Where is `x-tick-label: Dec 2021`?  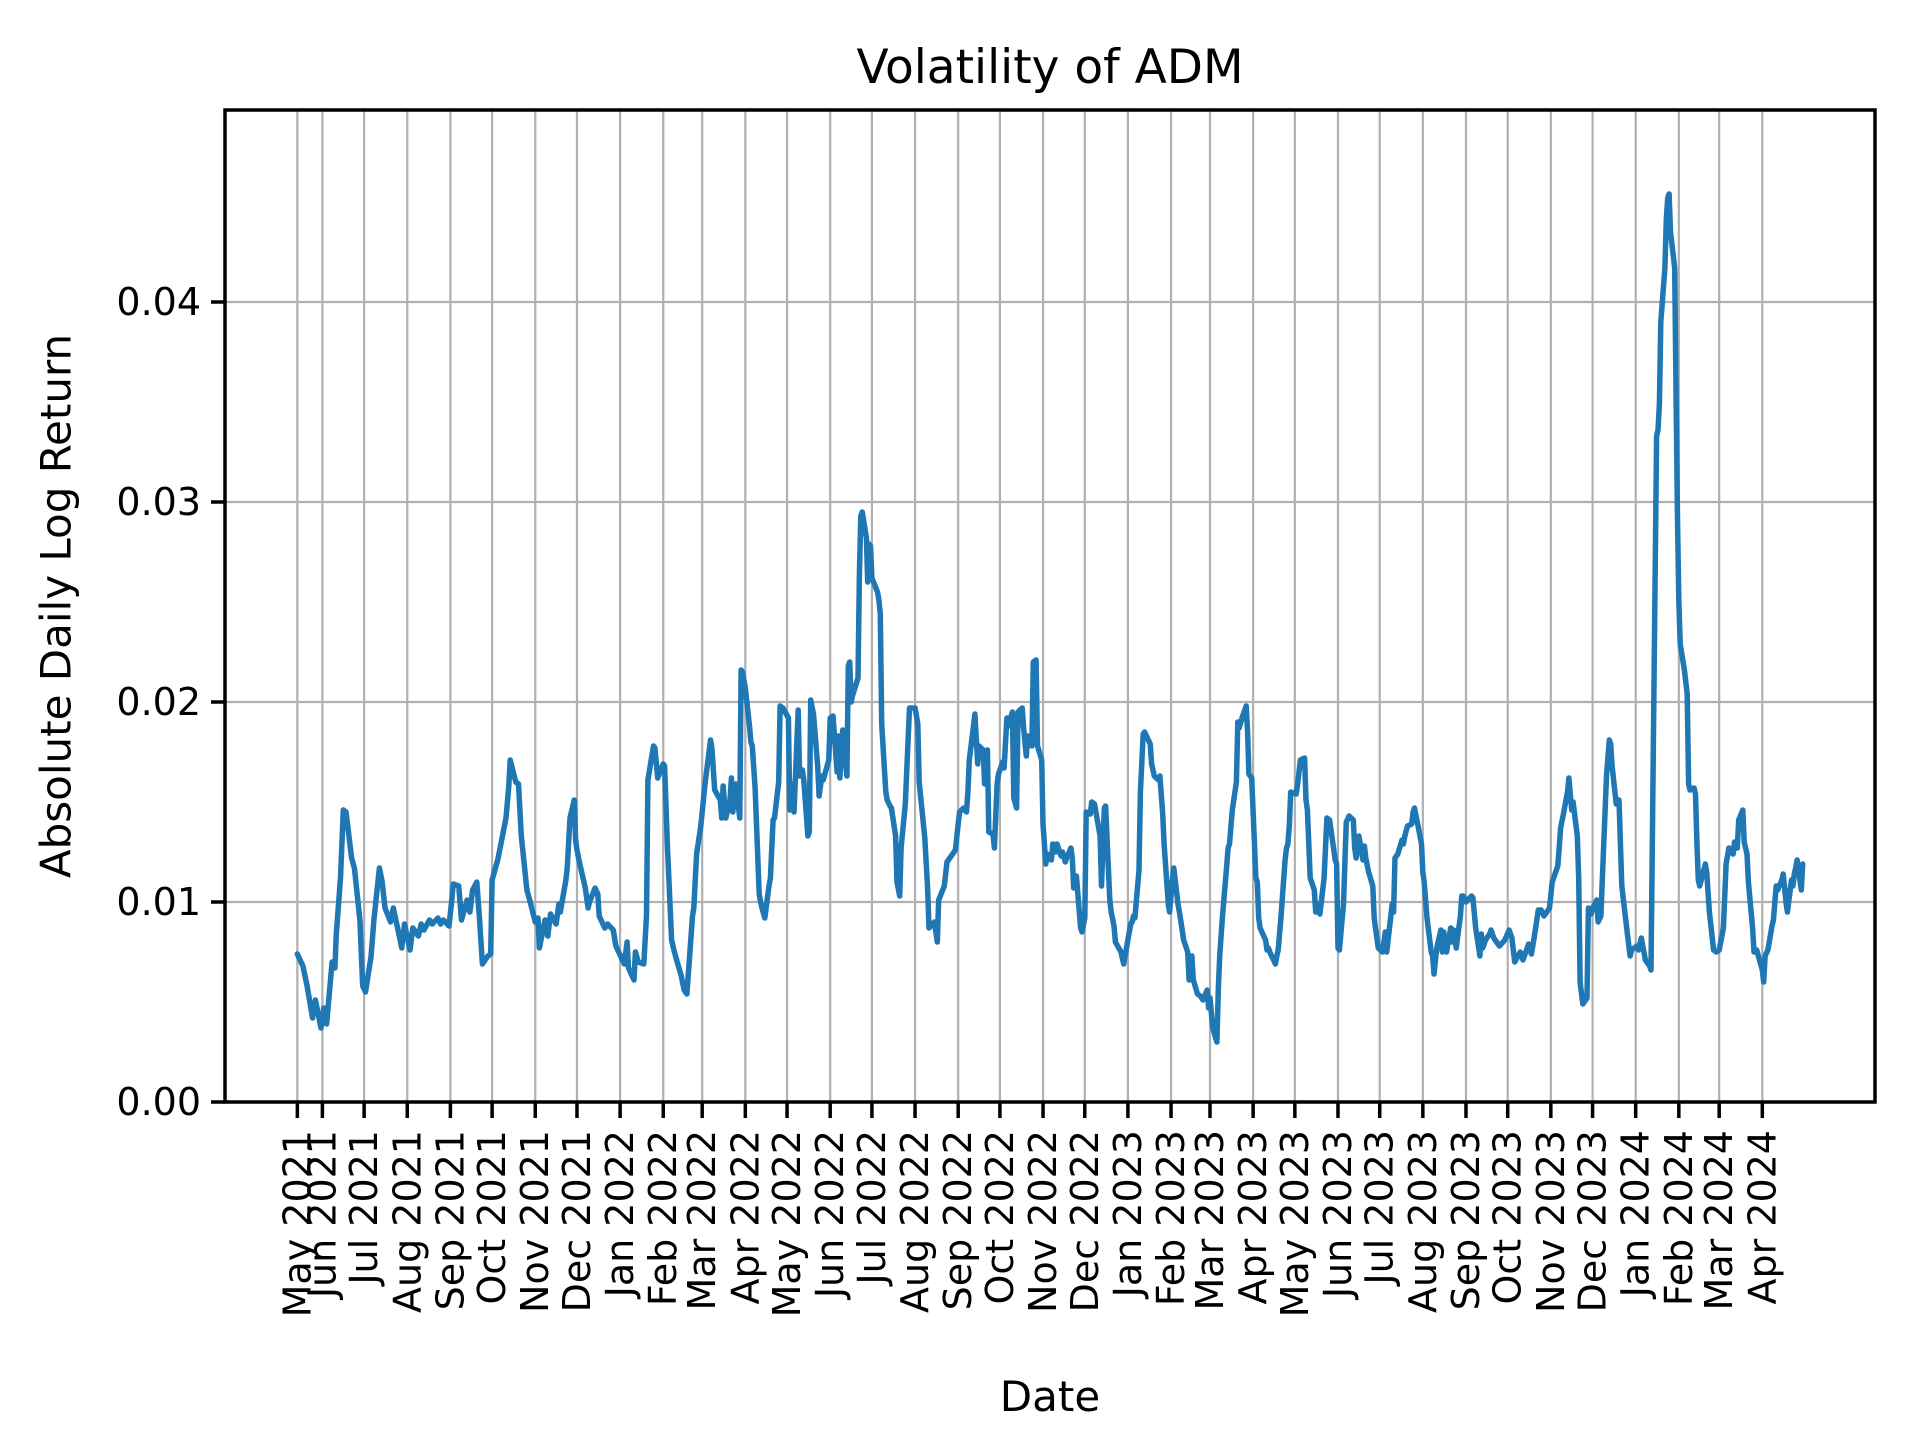 x-tick-label: Dec 2021 is located at coordinates (577, 1221).